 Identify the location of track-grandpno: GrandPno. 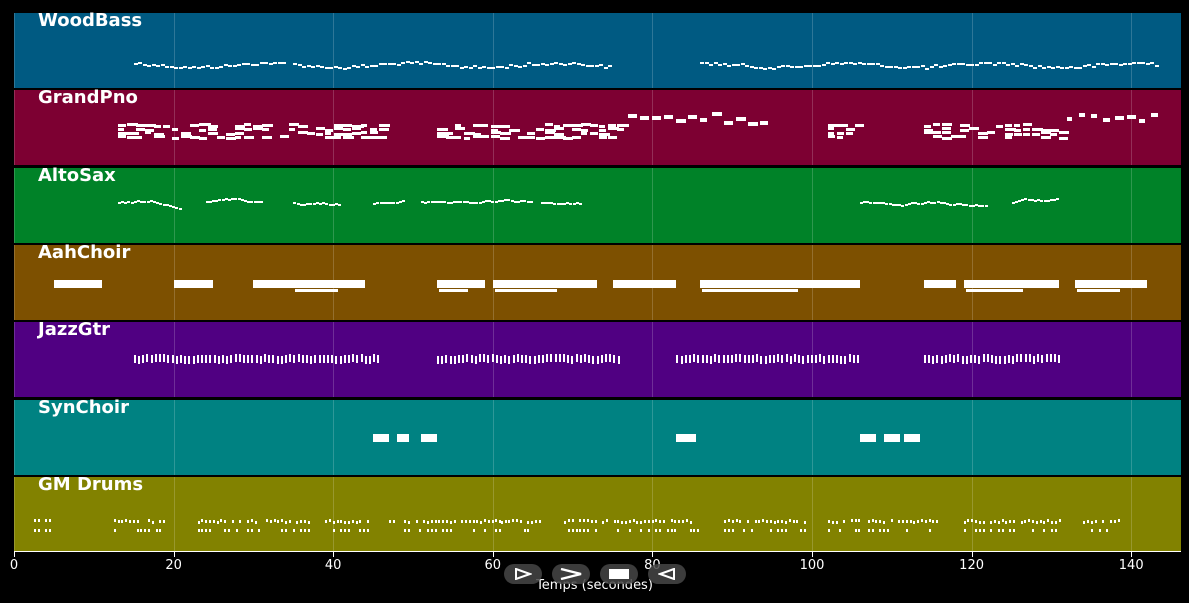
(597, 126).